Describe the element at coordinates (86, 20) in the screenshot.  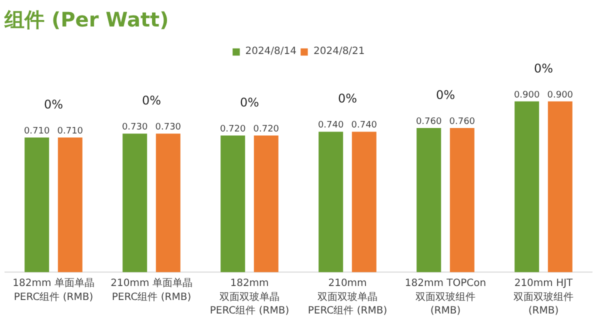
I see `chart-title: 组件 (Per Watt)` at that location.